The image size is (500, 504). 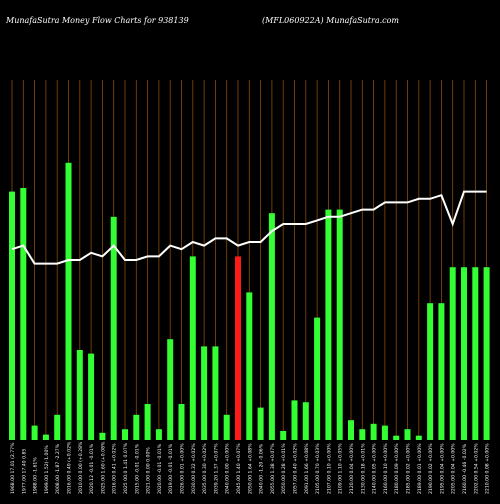 I want to click on x-tick-label: 2057.00 0.40 +0.02%, so click(x=296, y=468).